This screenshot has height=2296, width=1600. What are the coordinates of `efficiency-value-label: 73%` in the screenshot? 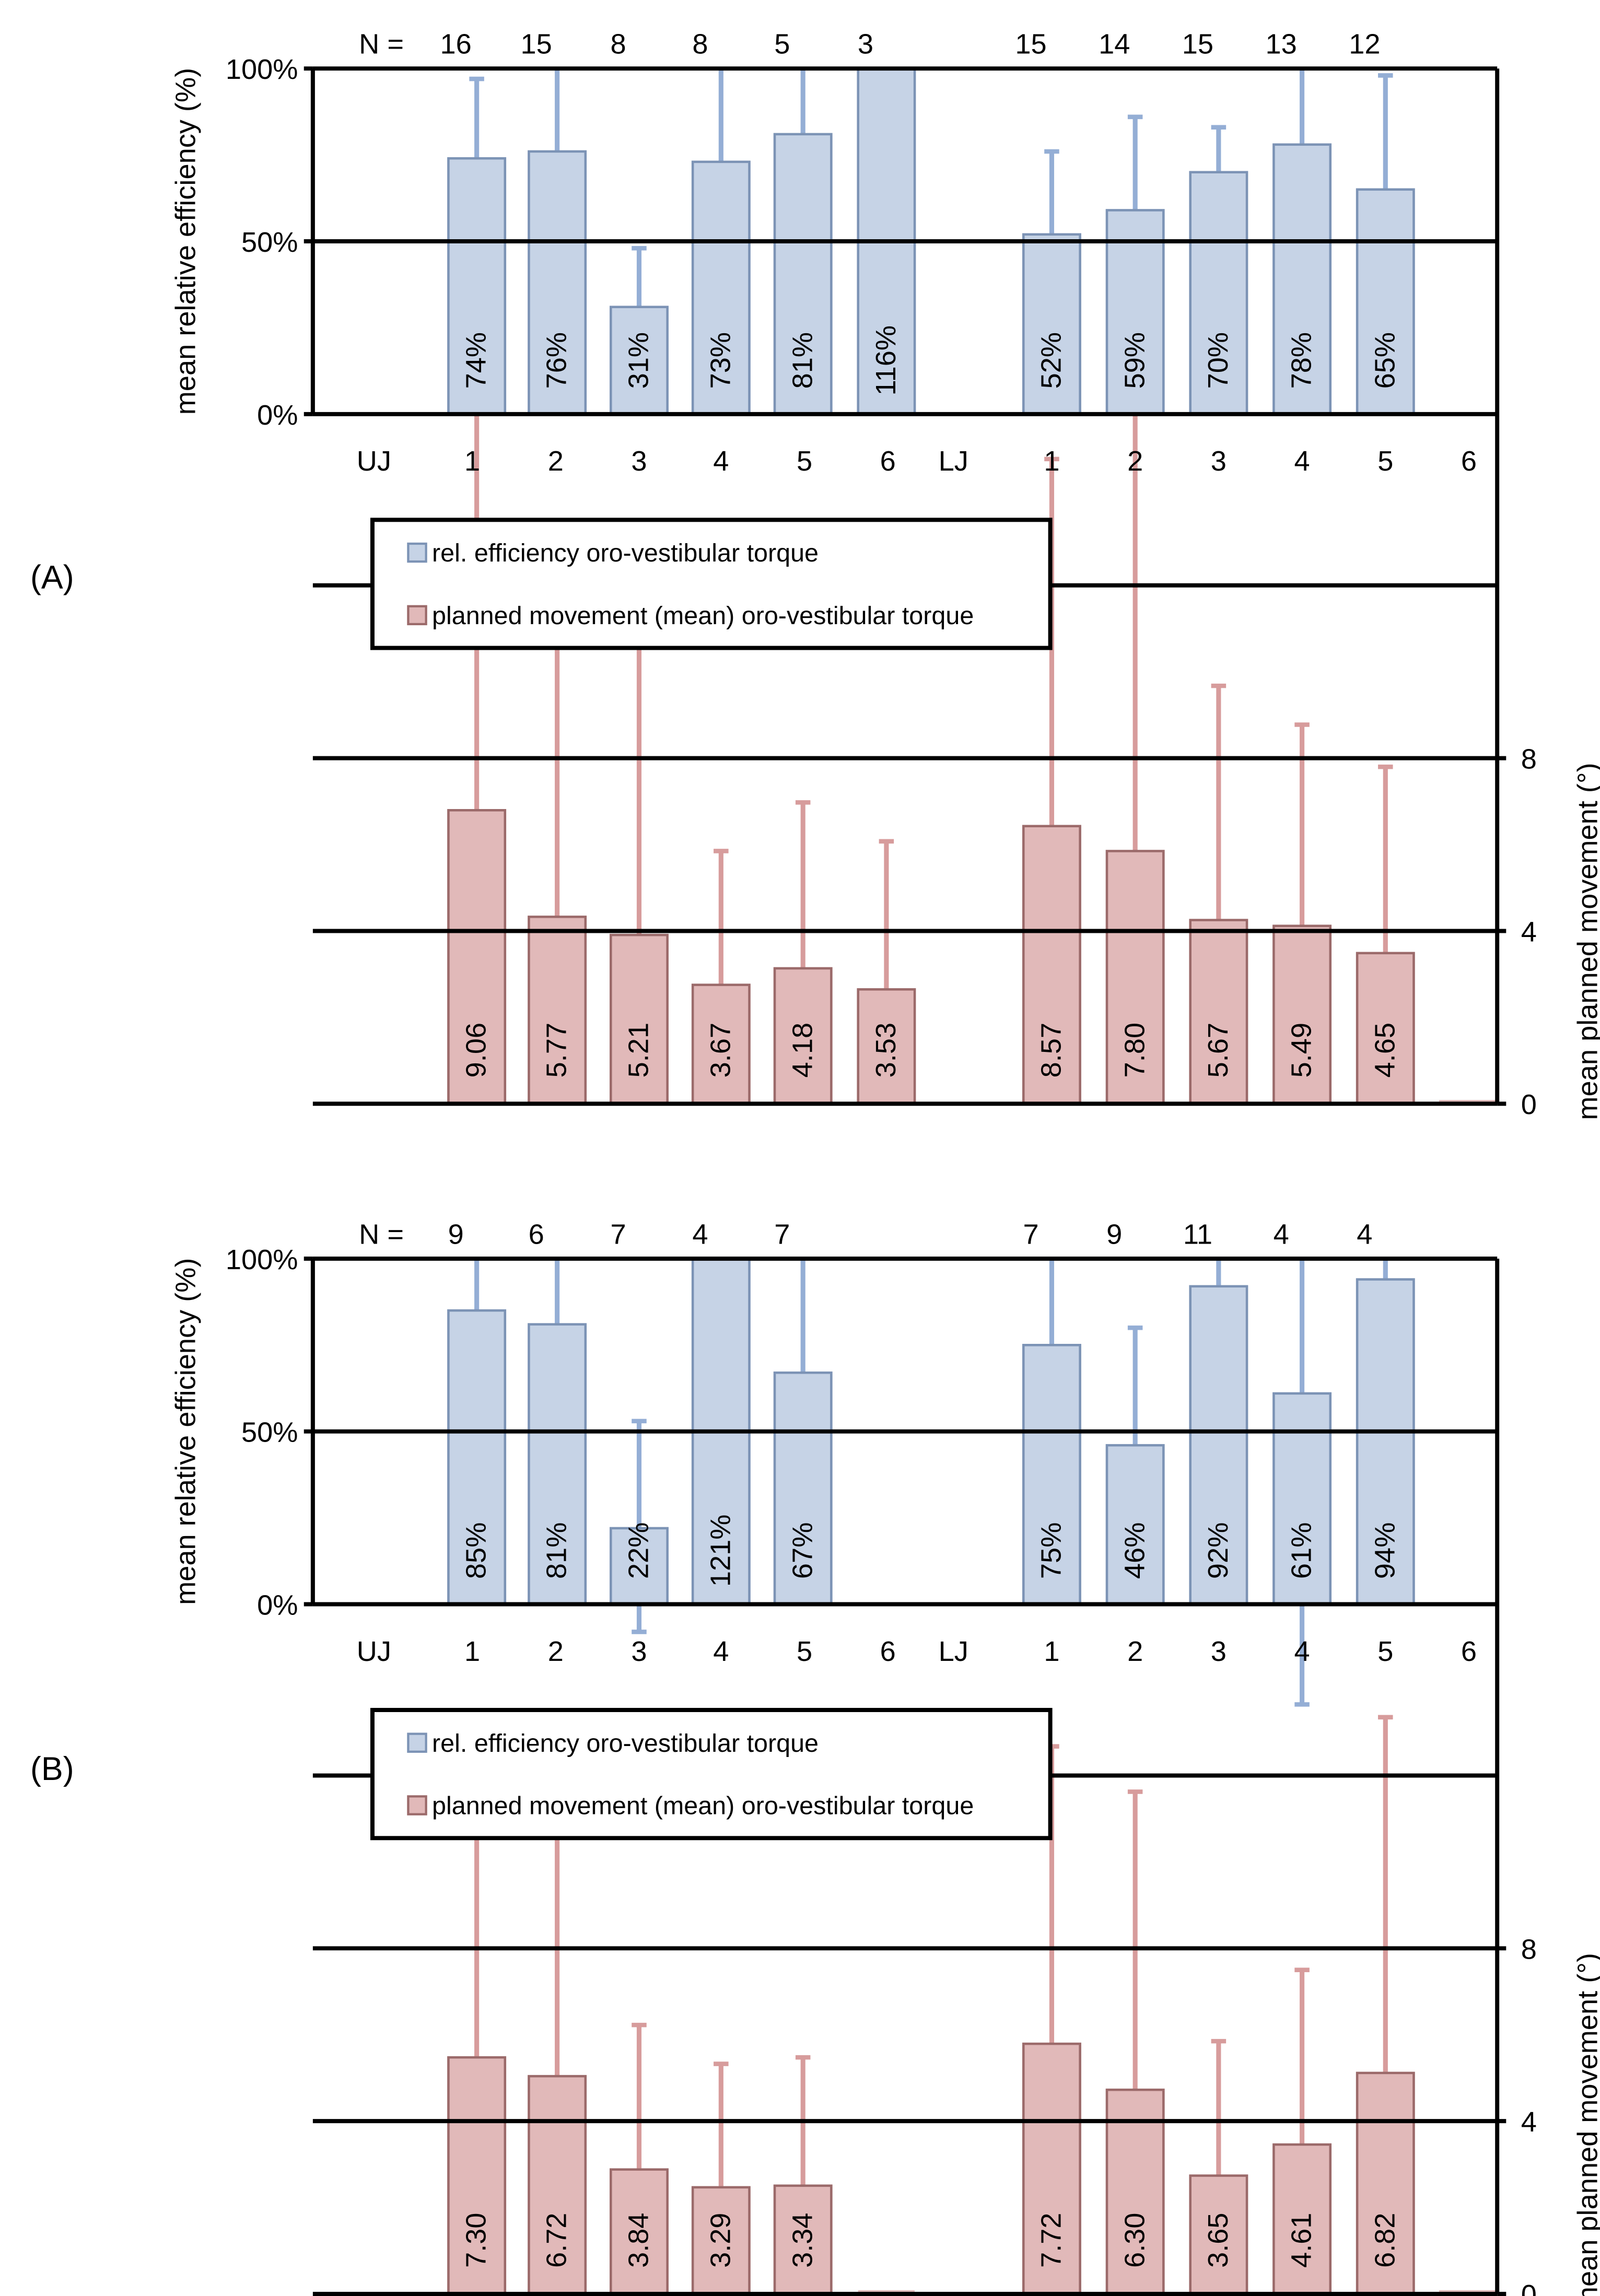 It's located at (720, 360).